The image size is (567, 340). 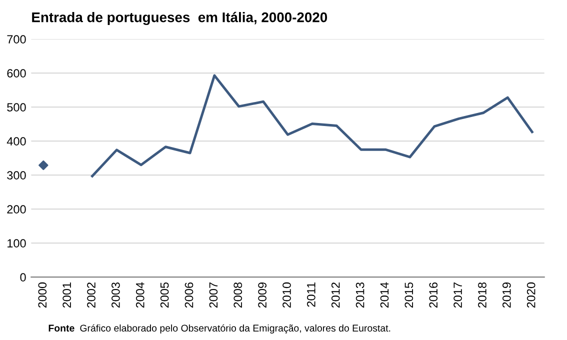 What do you see at coordinates (180, 19) in the screenshot?
I see `chart-title: Entrada de portugueses em Itália, 2000-2020` at bounding box center [180, 19].